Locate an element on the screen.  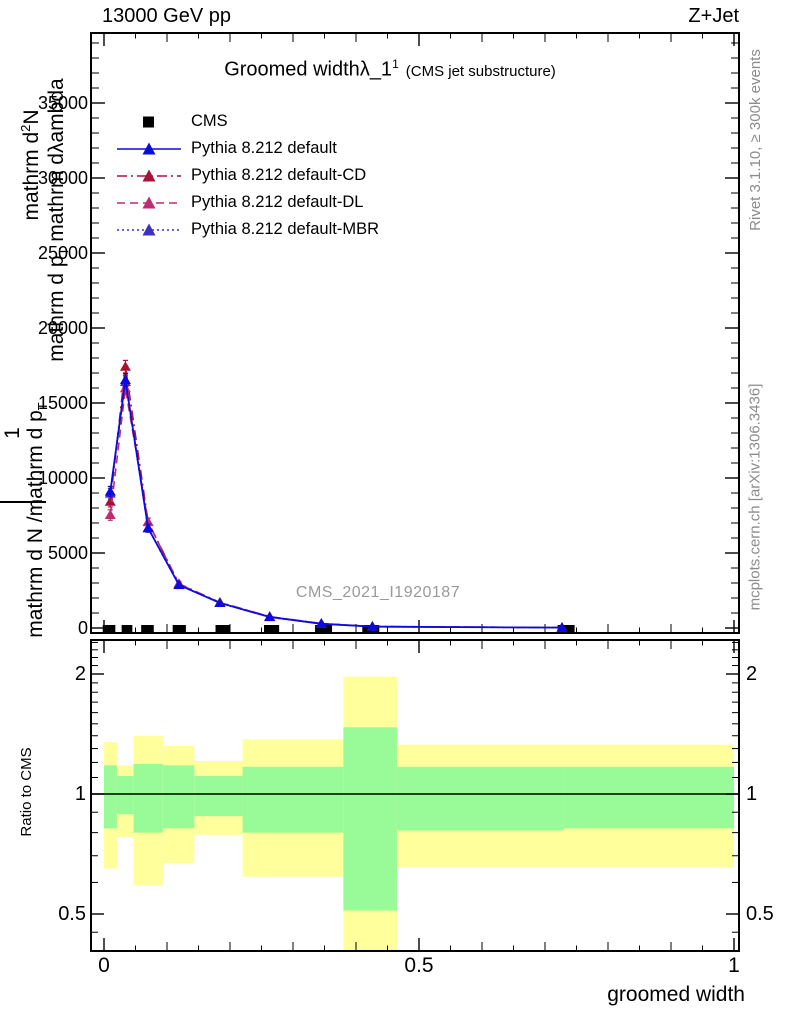
main-y-tick-label: 30000 is located at coordinates (62, 178).